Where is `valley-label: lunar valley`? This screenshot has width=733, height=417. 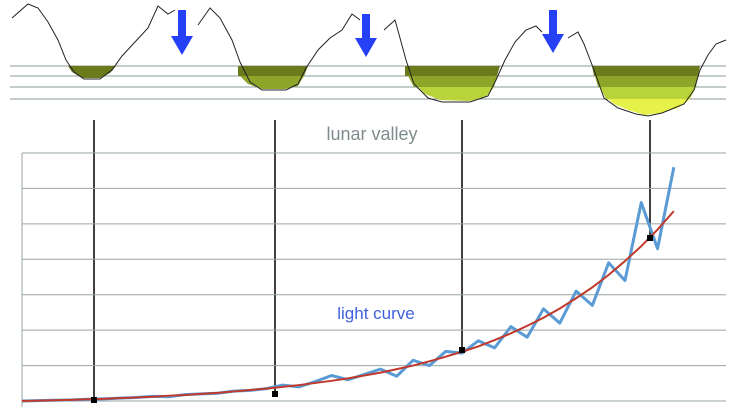
valley-label: lunar valley is located at coordinates (371, 134).